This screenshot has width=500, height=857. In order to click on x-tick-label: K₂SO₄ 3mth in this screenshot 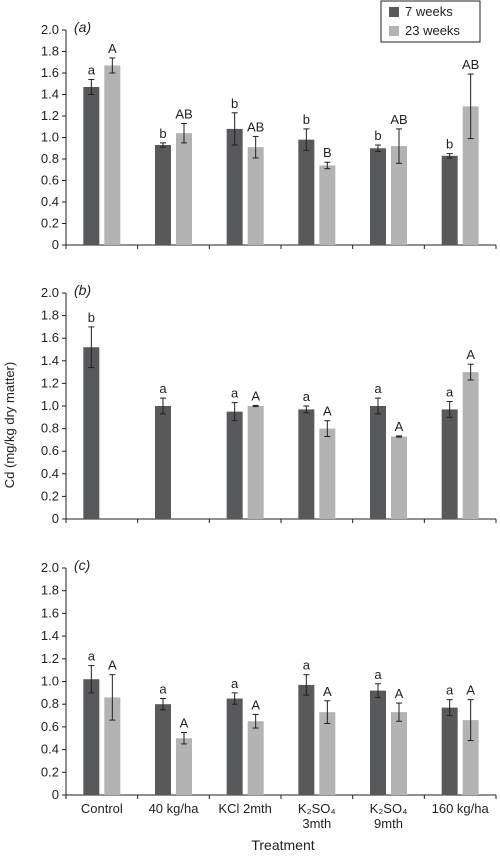, I will do `click(317, 816)`.